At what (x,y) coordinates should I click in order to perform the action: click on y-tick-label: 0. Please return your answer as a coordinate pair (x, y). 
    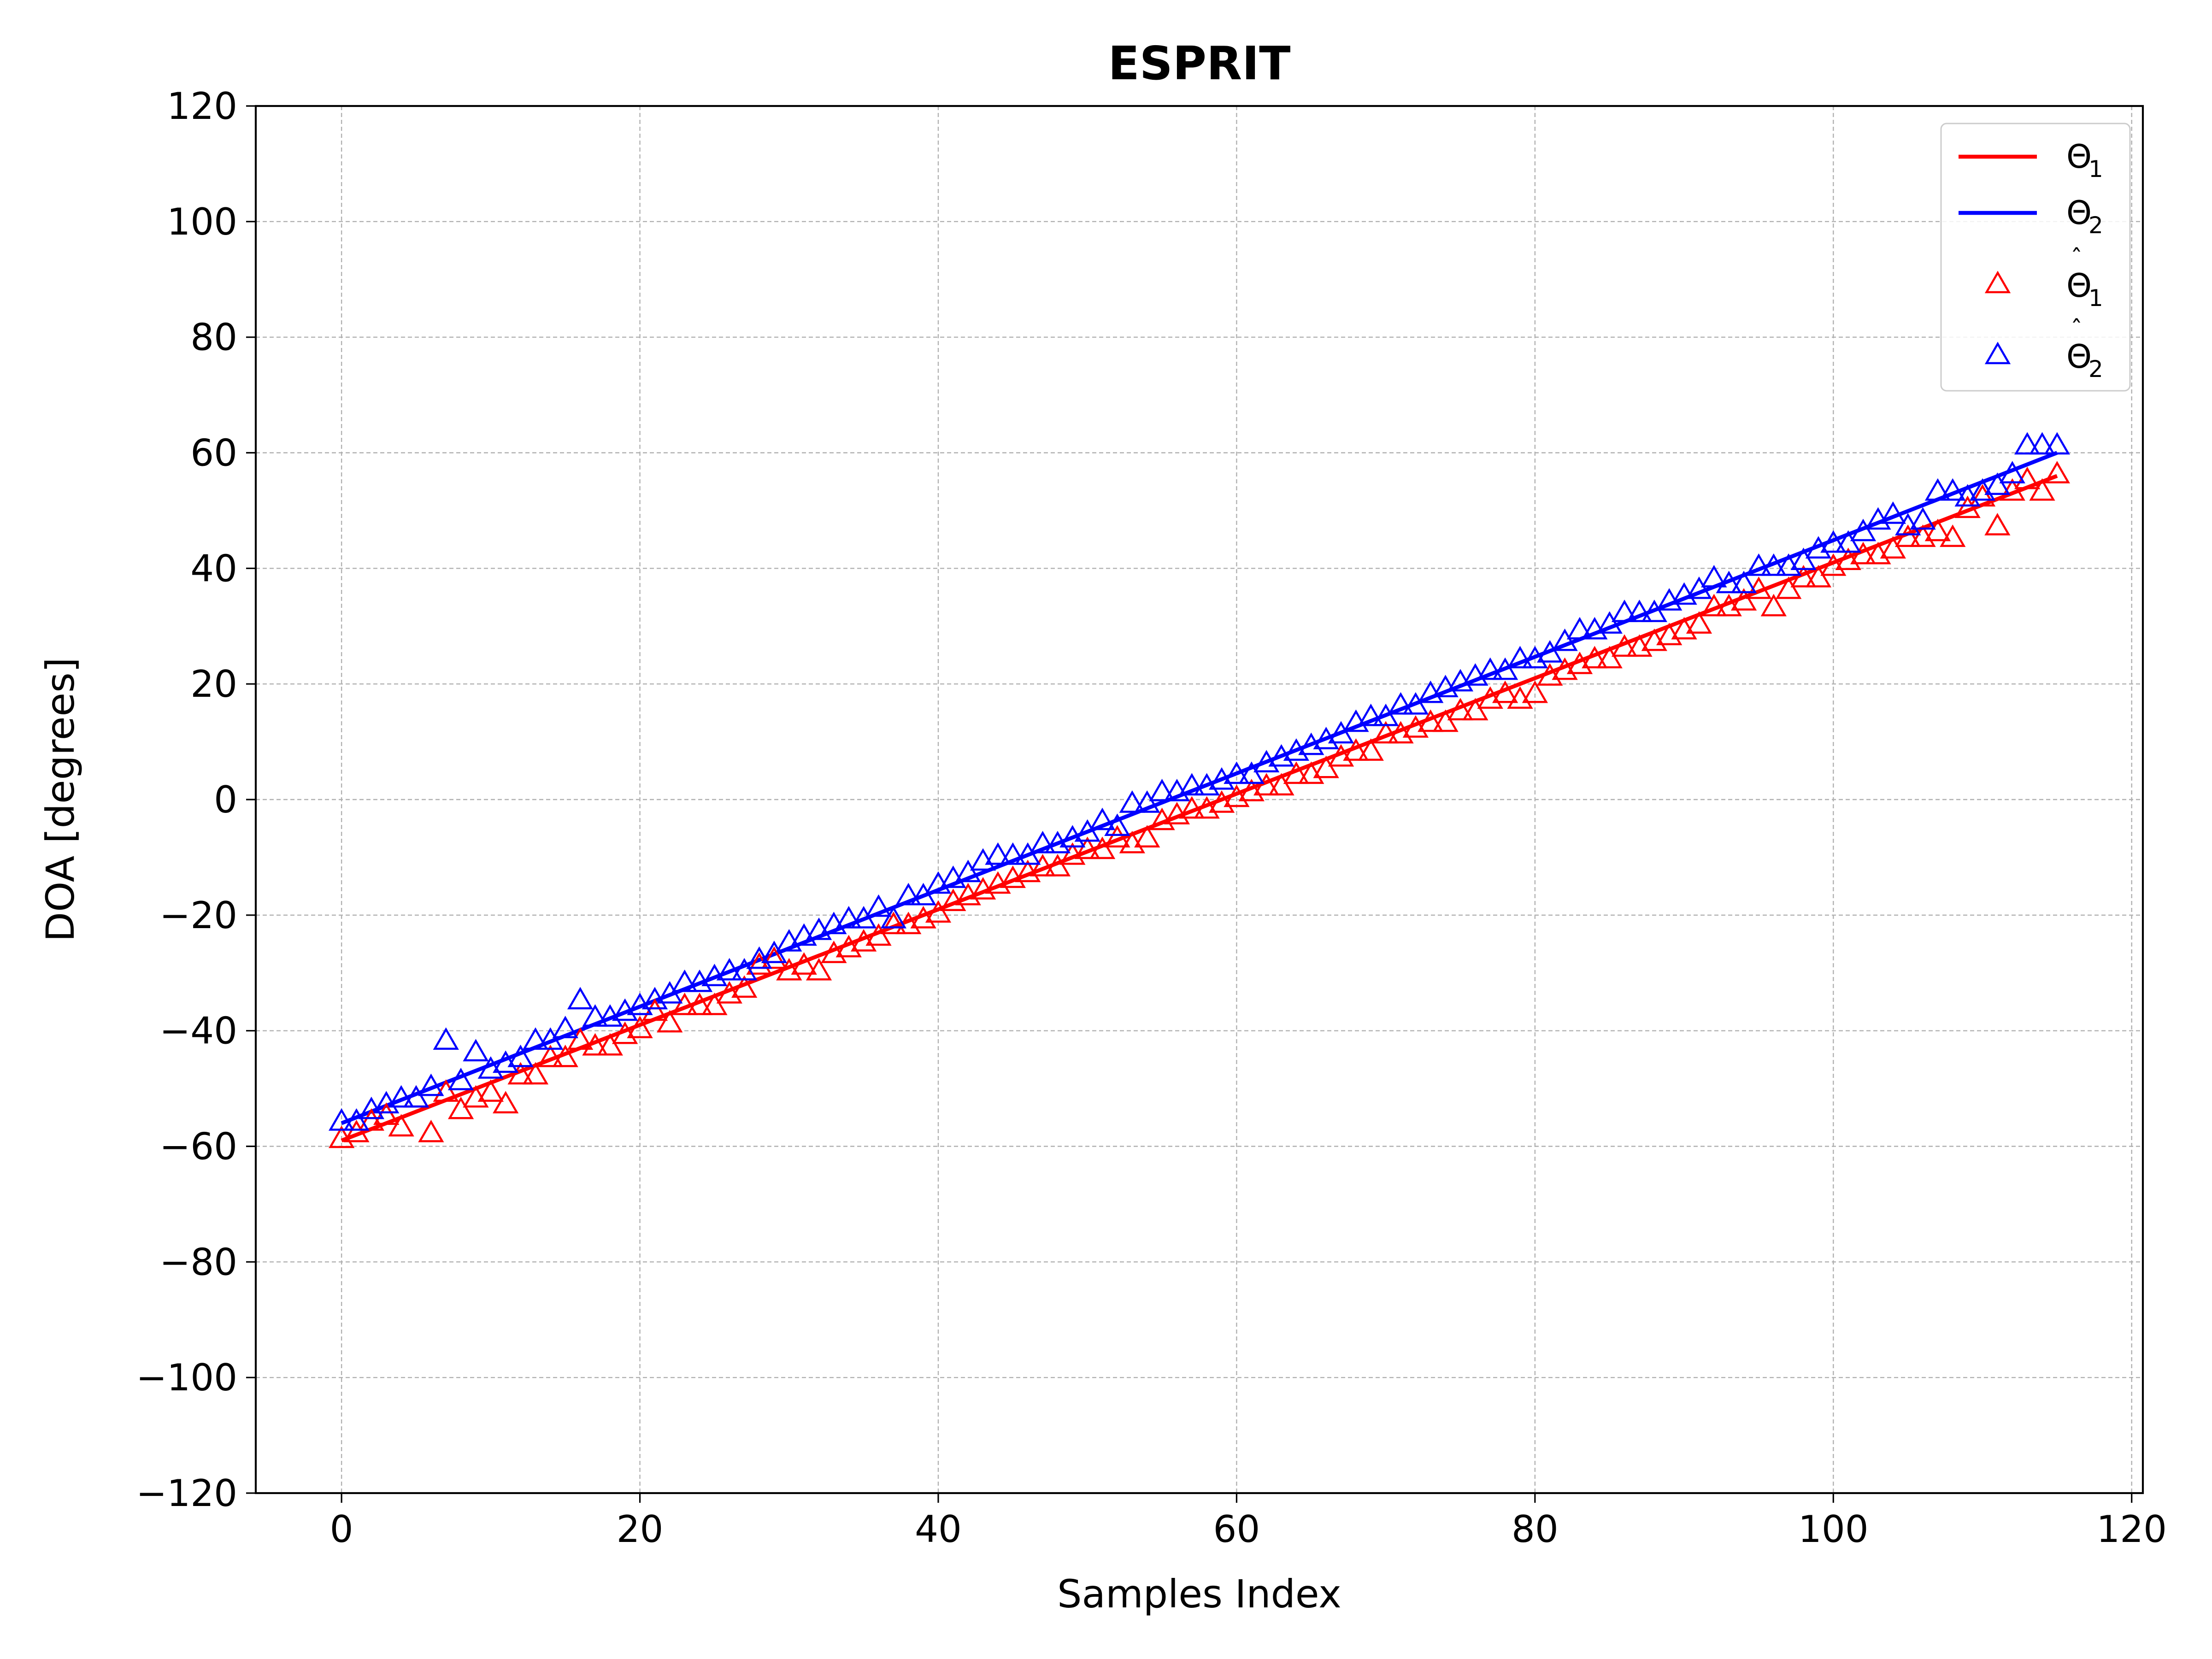
    Looking at the image, I should click on (225, 799).